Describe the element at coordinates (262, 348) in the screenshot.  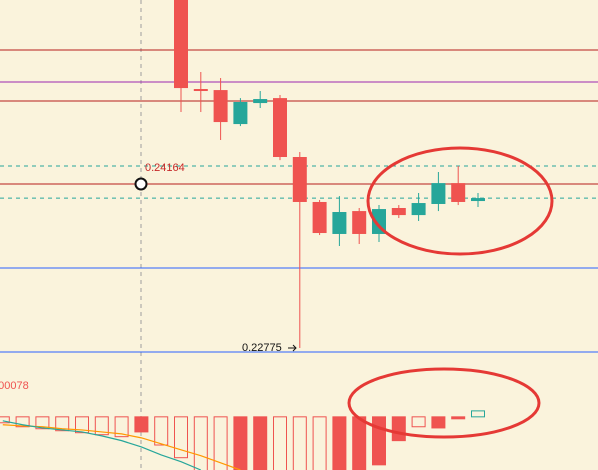
I see `low-label: 0.22775` at that location.